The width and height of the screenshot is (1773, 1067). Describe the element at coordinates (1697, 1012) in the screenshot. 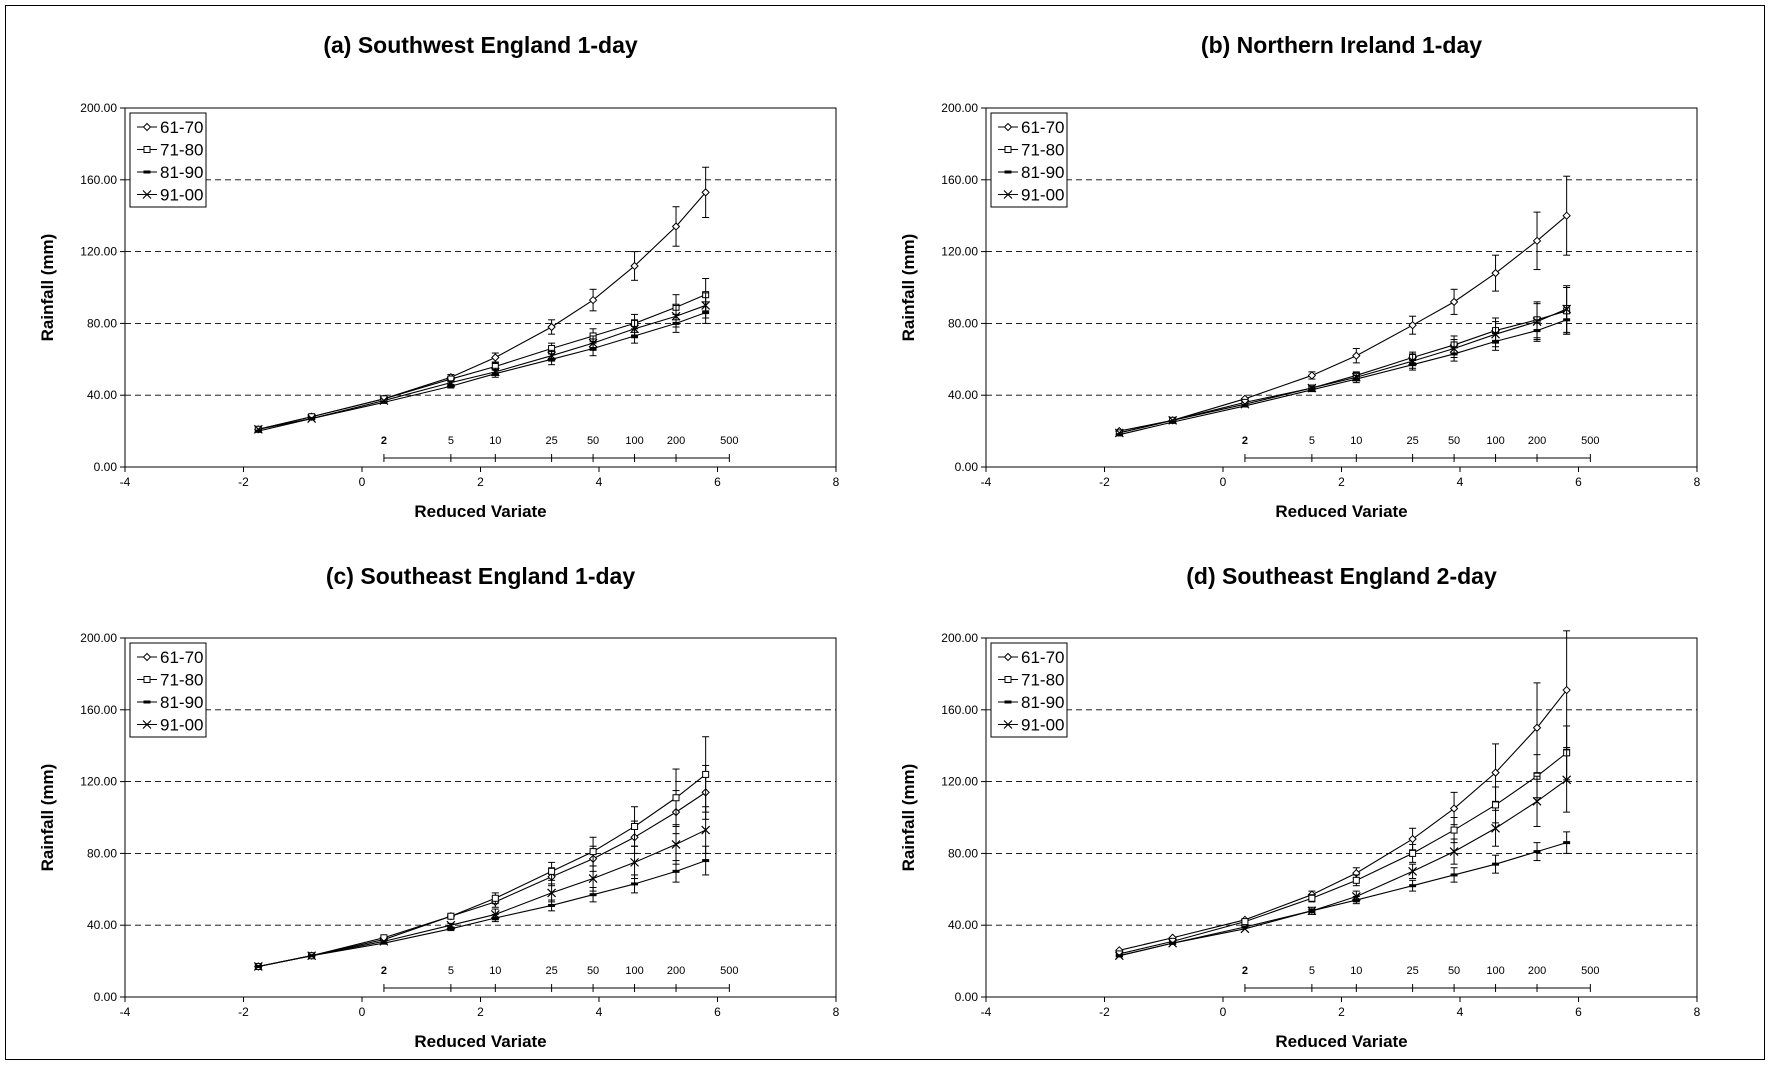

I see `x-tick-label: 8` at that location.